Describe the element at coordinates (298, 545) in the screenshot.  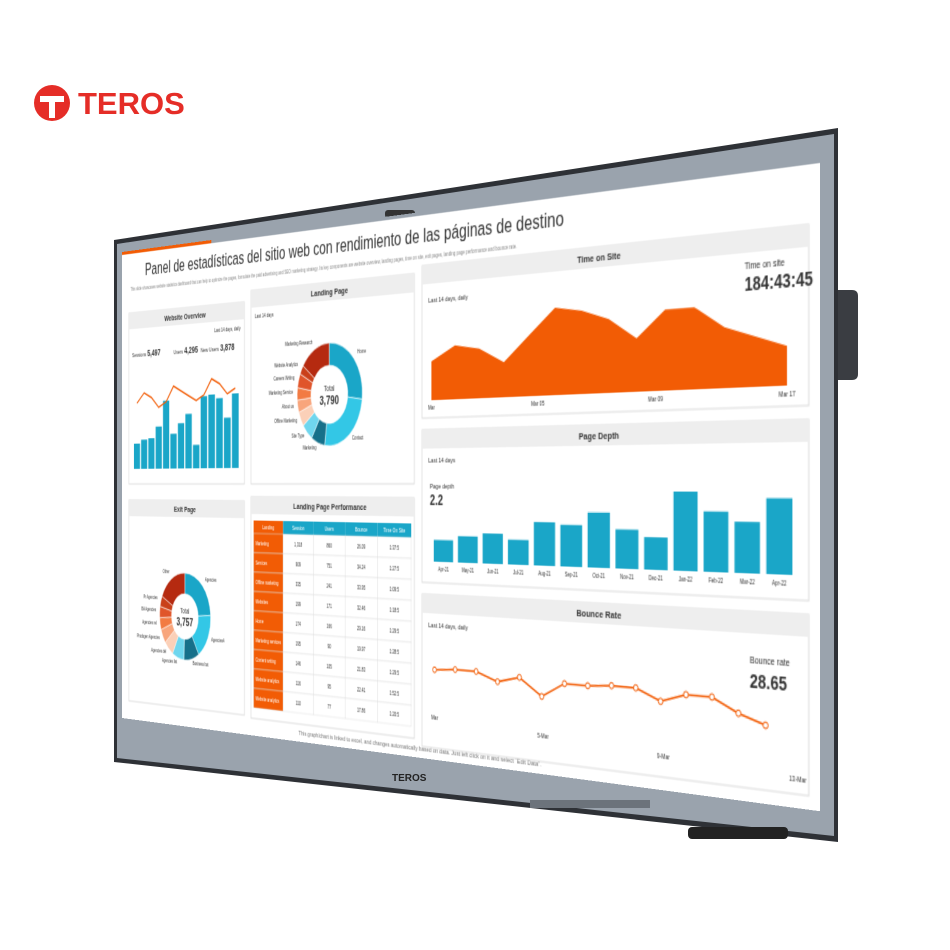
I see `table-text: 1,318` at that location.